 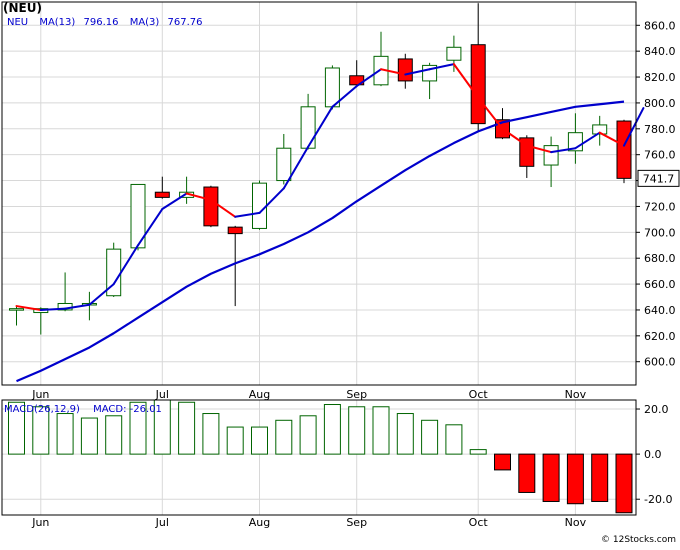 I want to click on last-price-label: 741.7, so click(x=659, y=178).